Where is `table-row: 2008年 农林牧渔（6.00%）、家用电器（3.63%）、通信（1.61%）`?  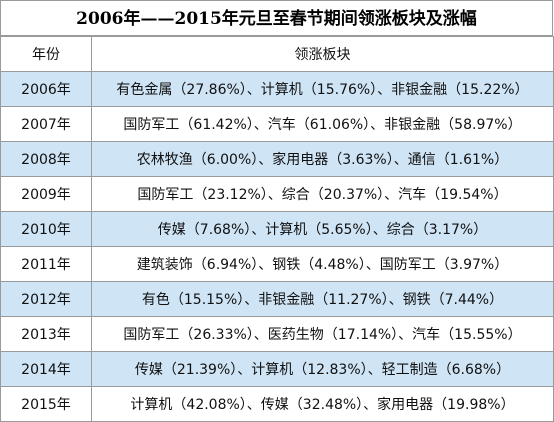
table-row: 2008年 农林牧渔（6.00%）、家用电器（3.63%）、通信（1.61%） is located at coordinates (277, 159).